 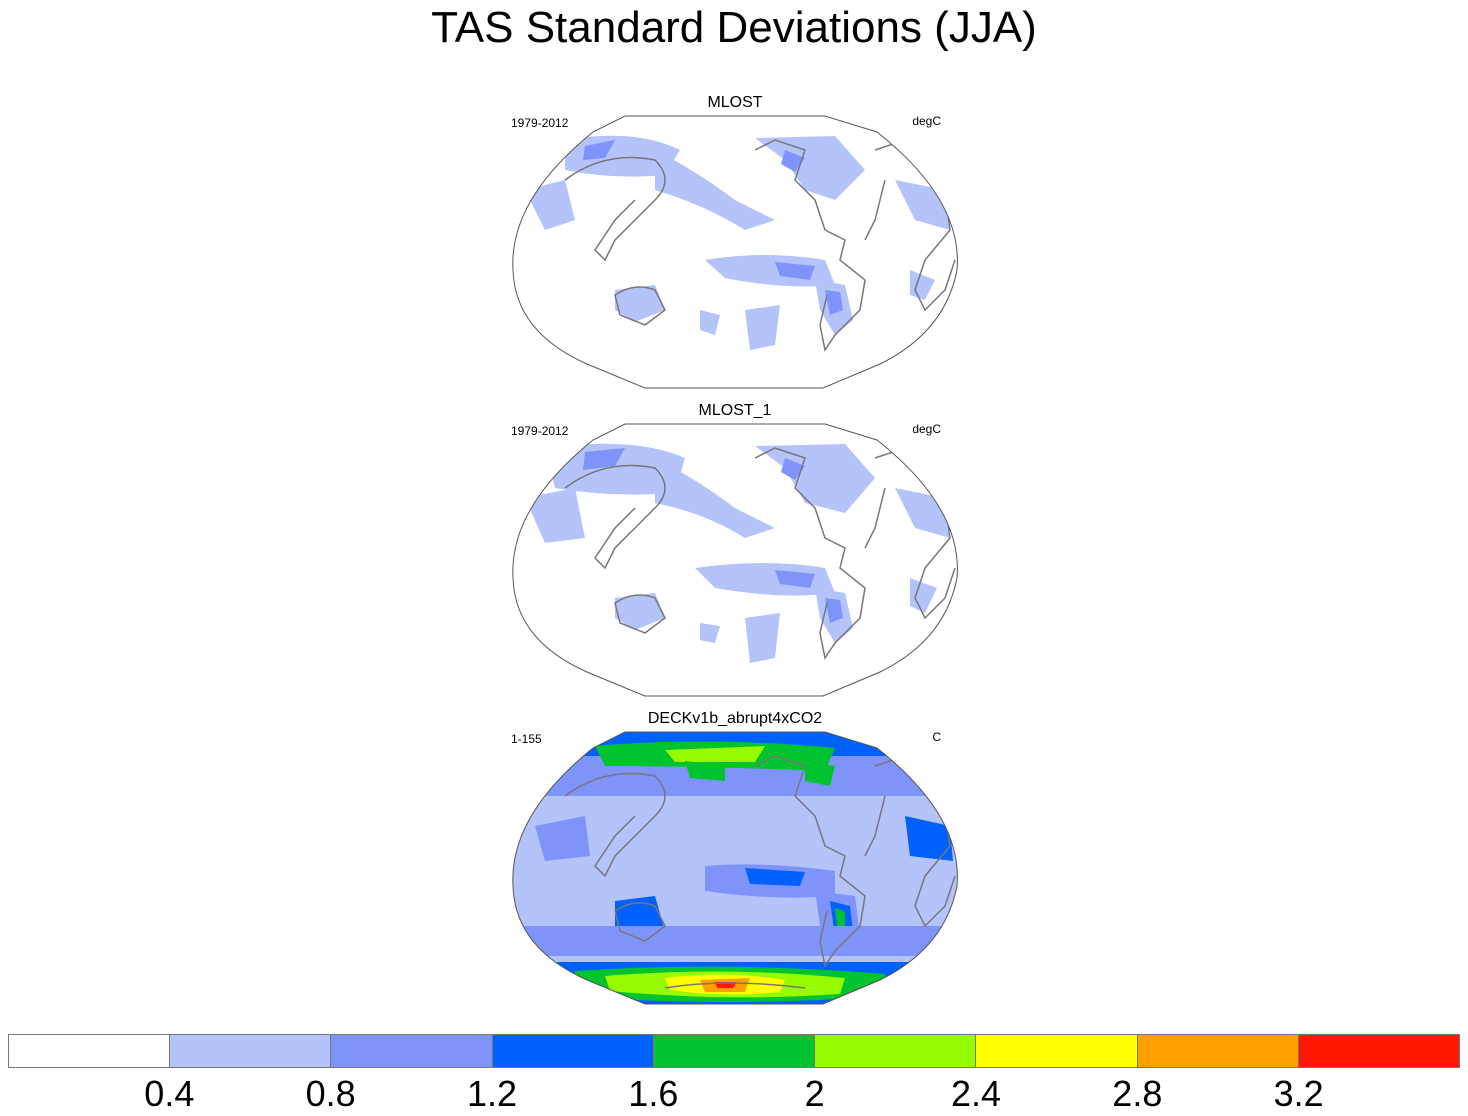 What do you see at coordinates (492, 1093) in the screenshot?
I see `colorbar-tick-label: 1.2` at bounding box center [492, 1093].